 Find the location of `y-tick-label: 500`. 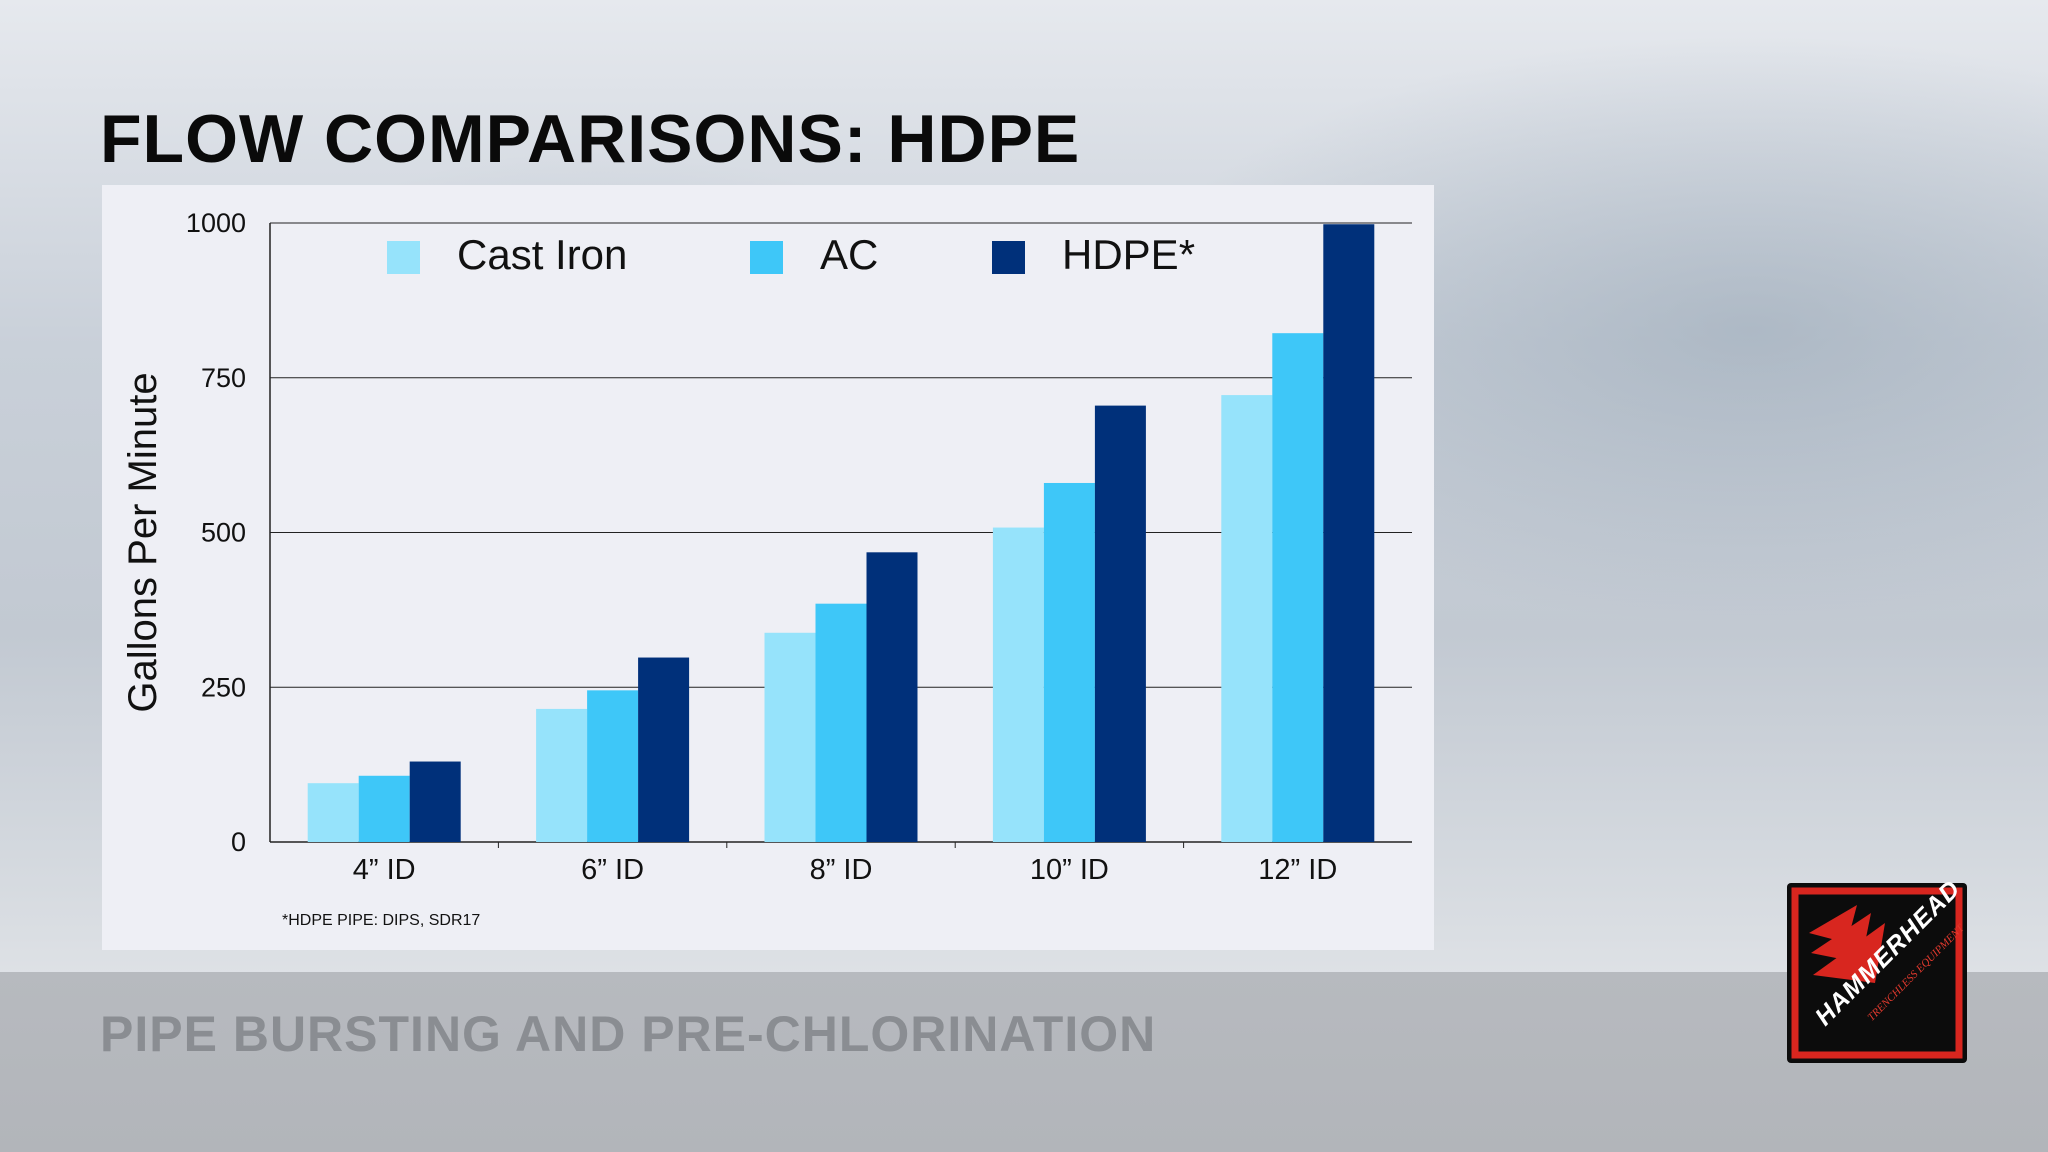

y-tick-label: 500 is located at coordinates (223, 533).